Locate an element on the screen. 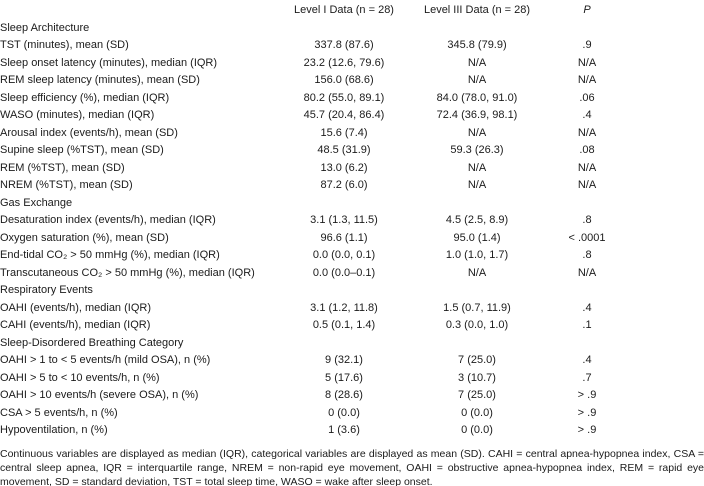 This screenshot has width=704, height=486. level1-value: 1 (3.6) is located at coordinates (344, 430).